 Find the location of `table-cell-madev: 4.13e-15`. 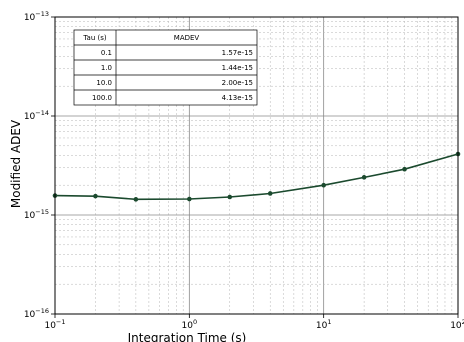

table-cell-madev: 4.13e-15 is located at coordinates (237, 98).